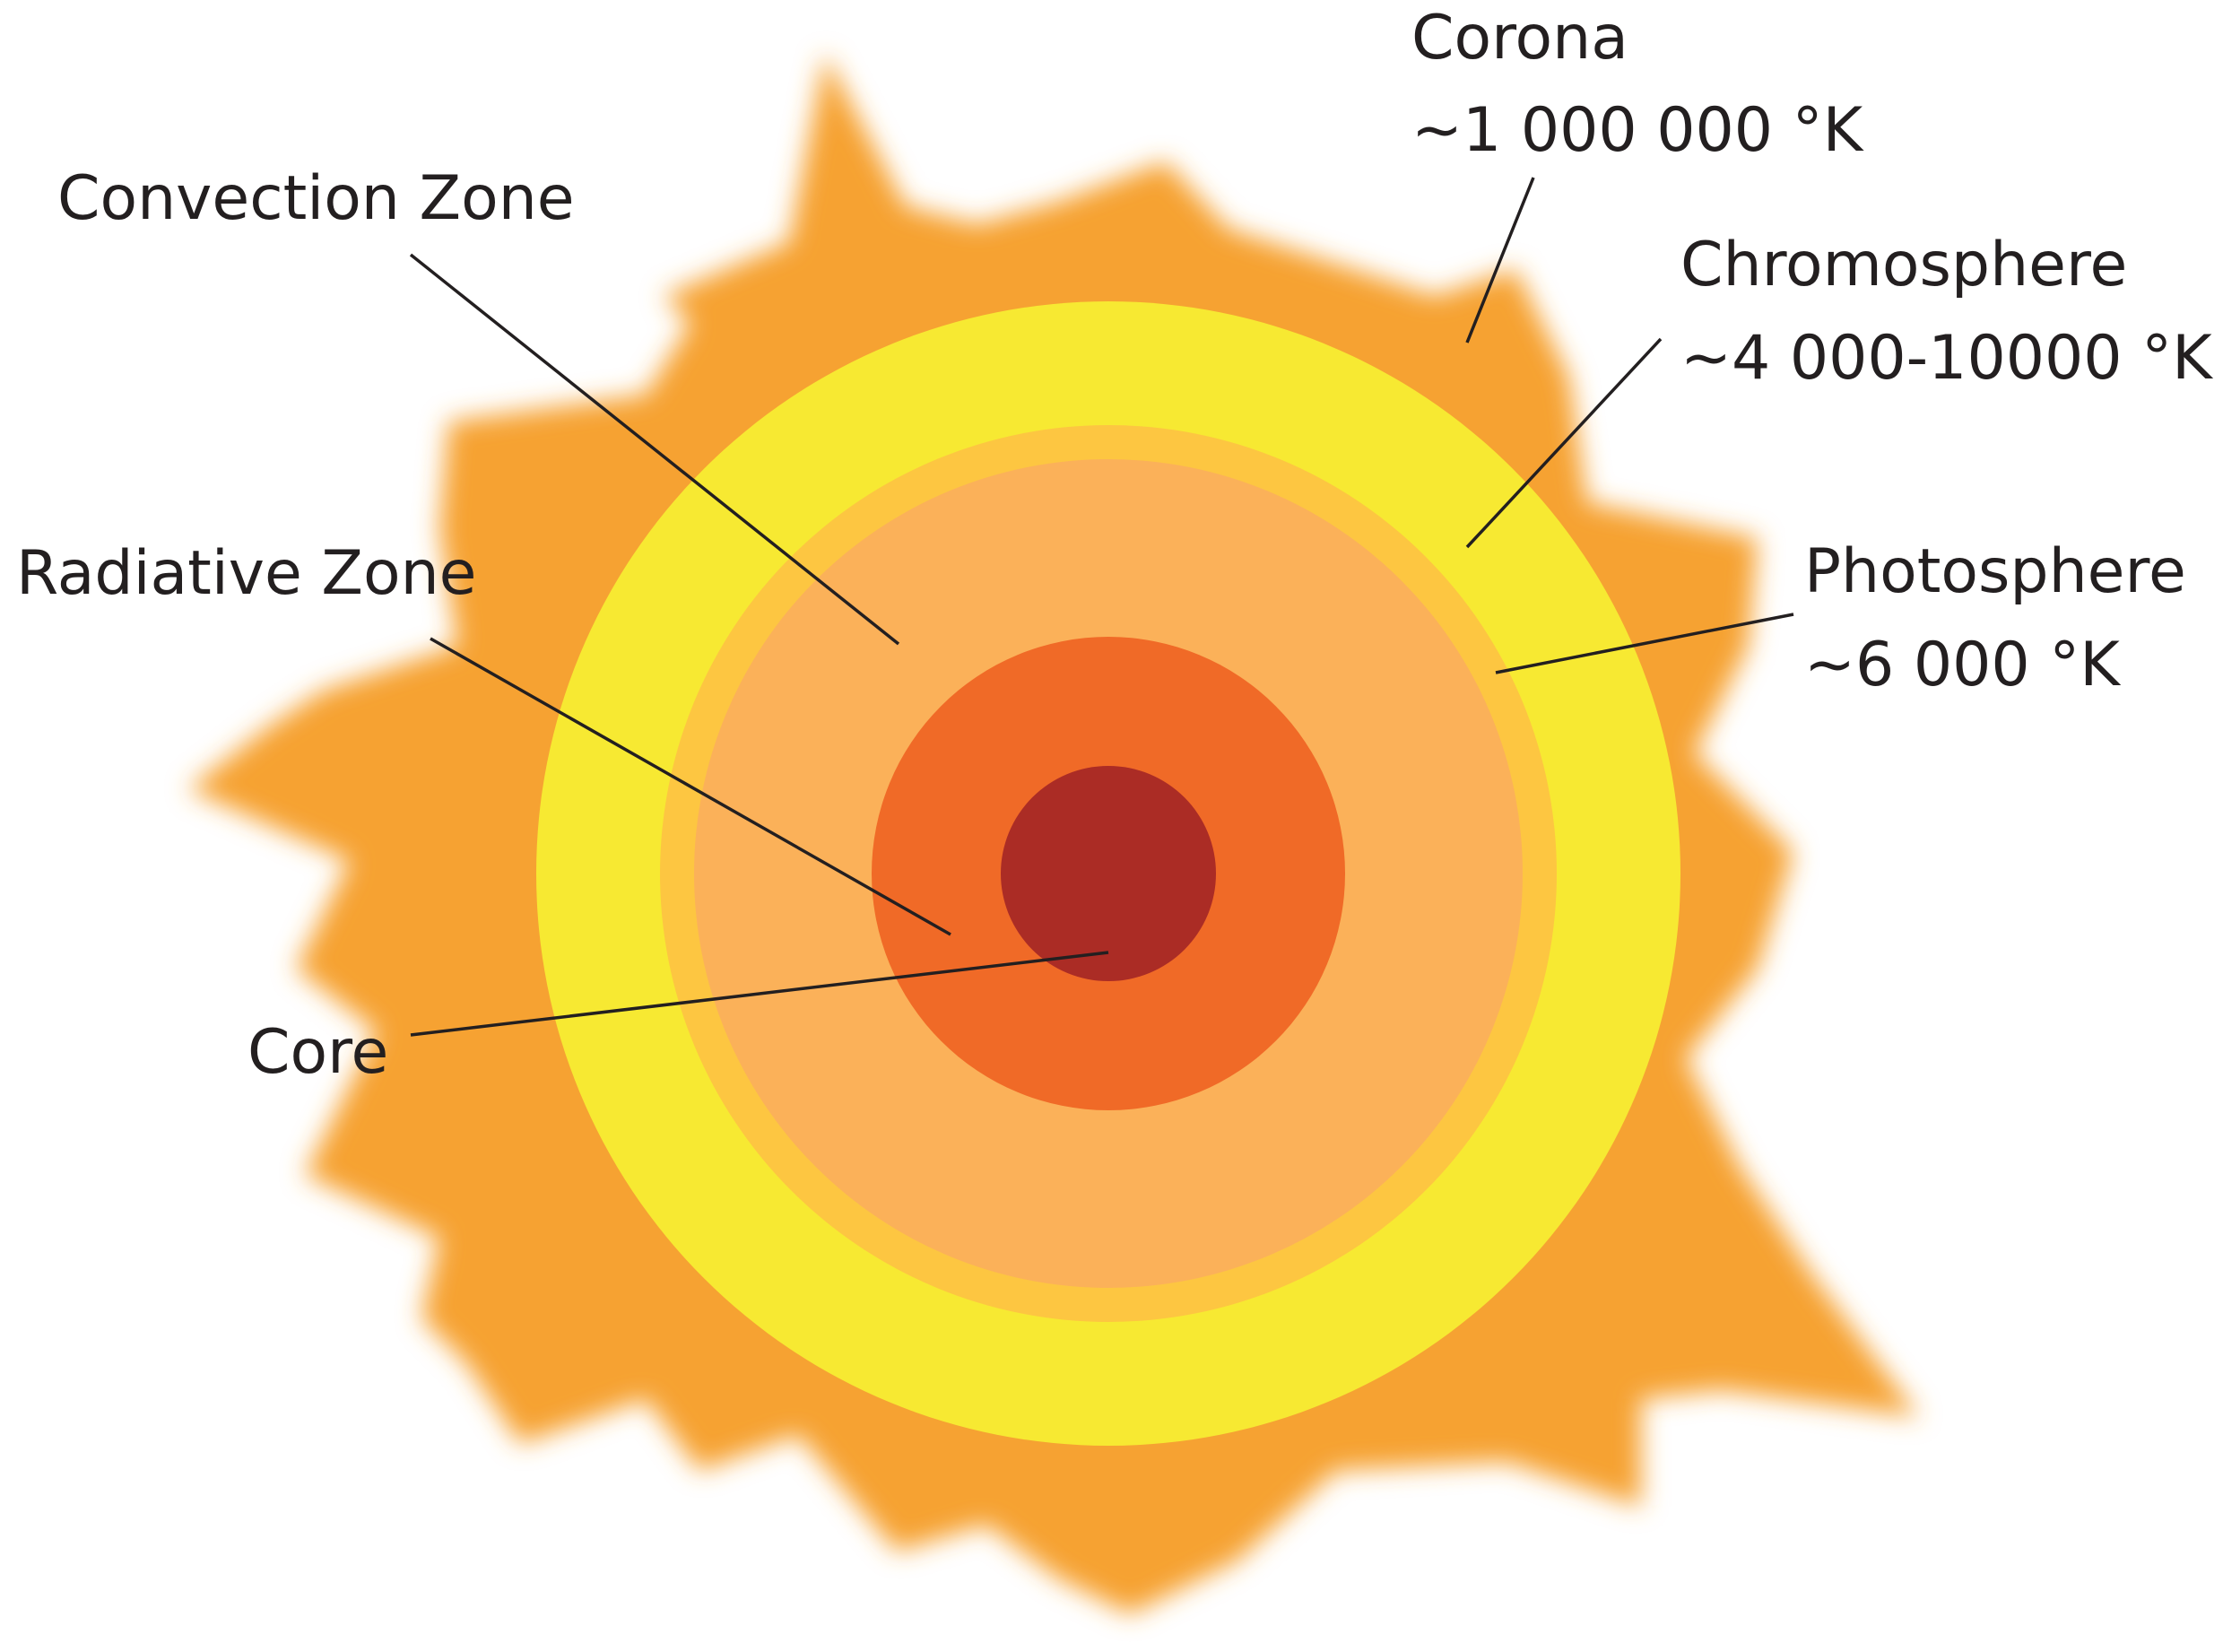 This screenshot has height=1652, width=2223. Describe the element at coordinates (1963, 665) in the screenshot. I see `photosphere-temperature: ~6 000 °K` at that location.